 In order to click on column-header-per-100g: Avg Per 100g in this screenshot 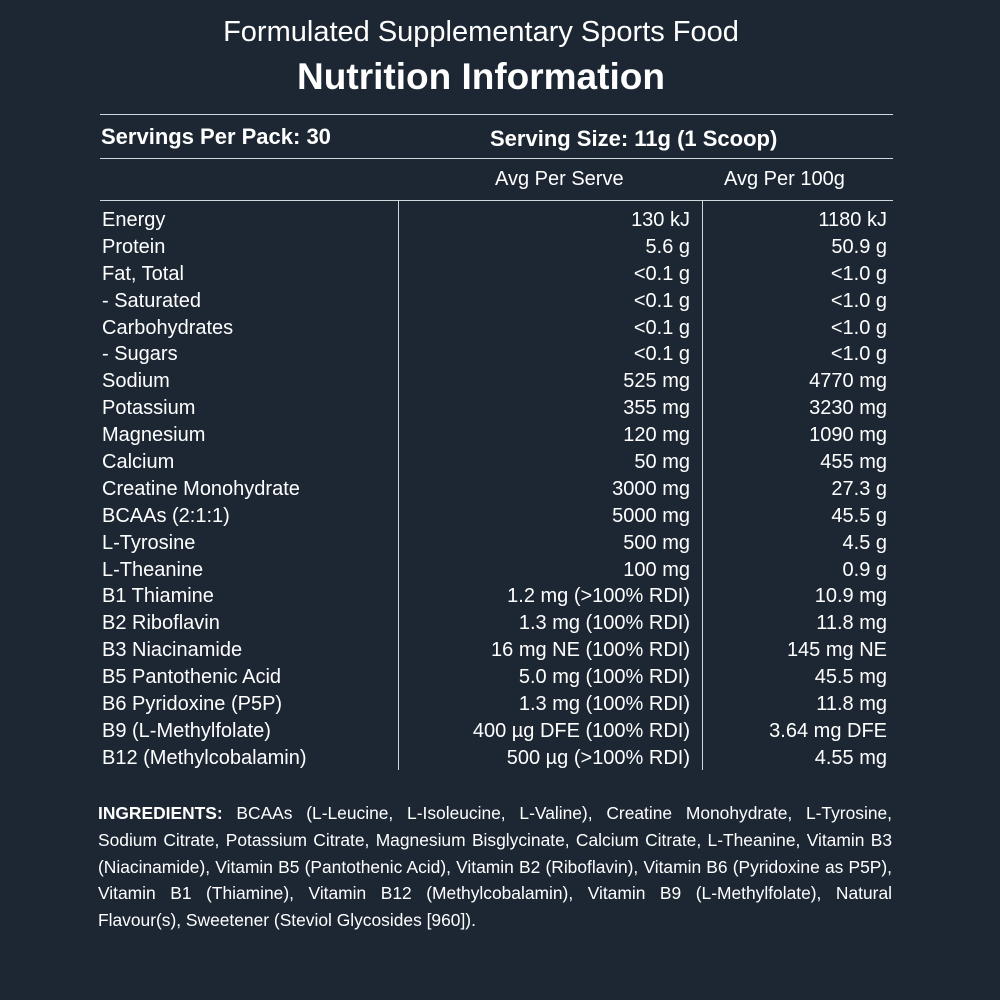, I will do `click(784, 179)`.